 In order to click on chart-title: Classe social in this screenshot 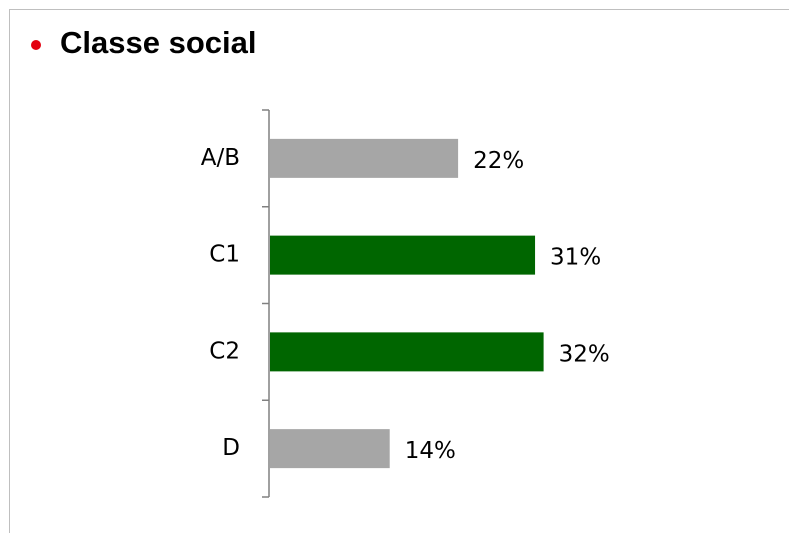, I will do `click(158, 42)`.